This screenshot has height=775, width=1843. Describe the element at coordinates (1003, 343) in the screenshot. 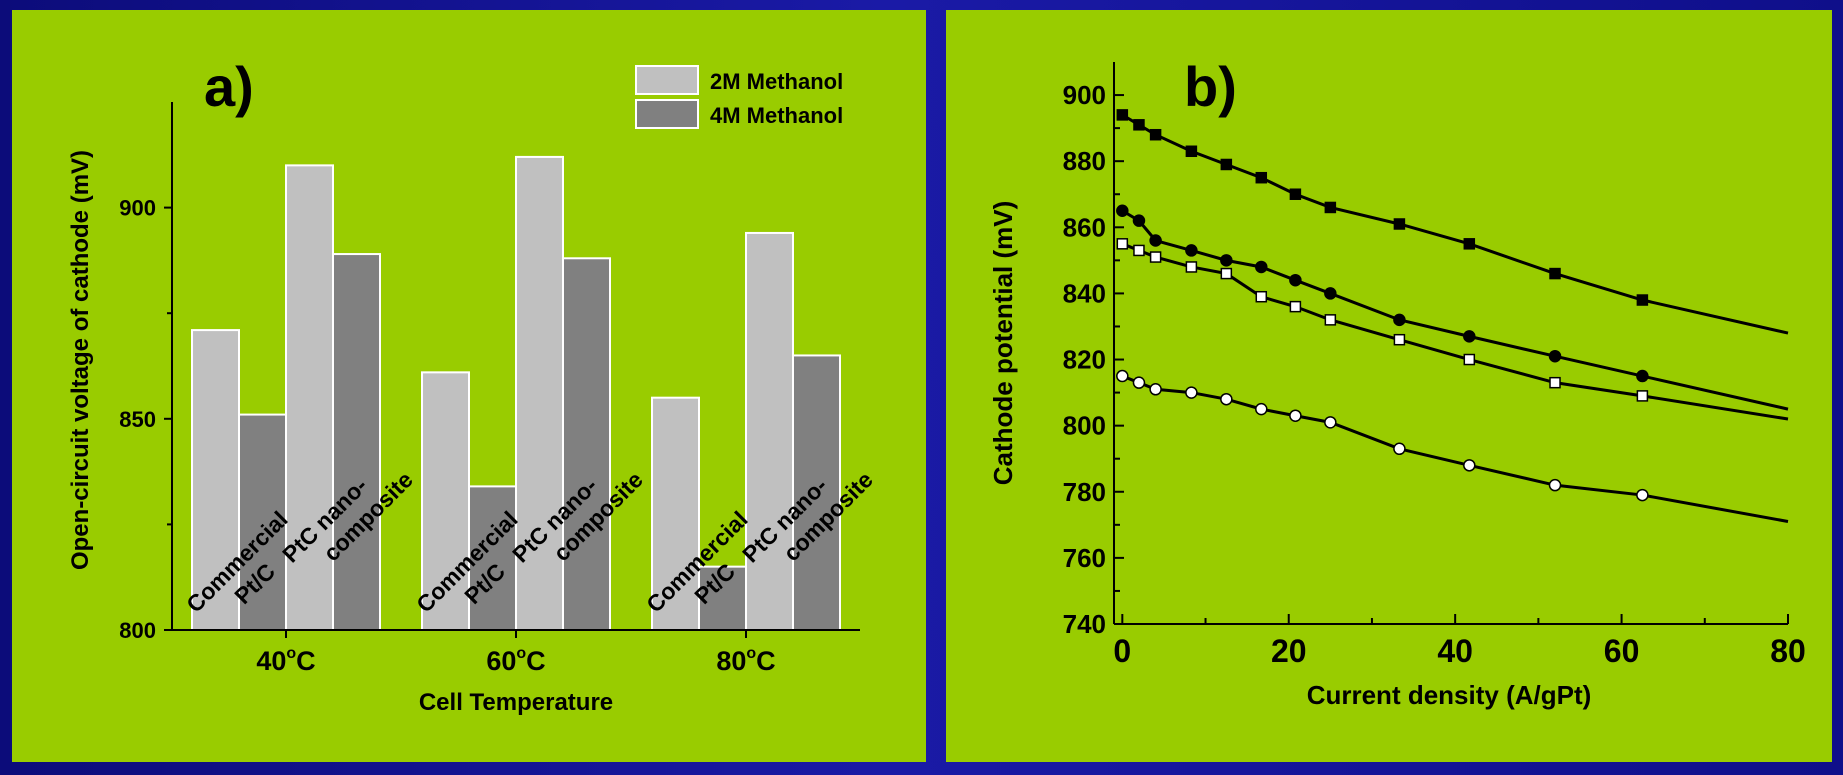

I see `y-axis-title: Cathode potential (mV)` at that location.